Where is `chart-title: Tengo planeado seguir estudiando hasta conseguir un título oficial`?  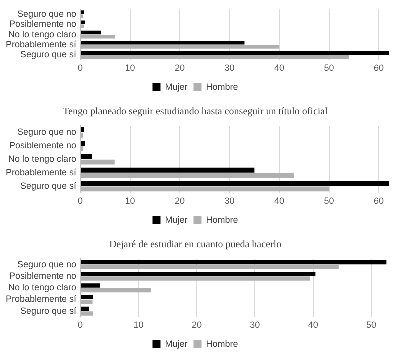 chart-title: Tengo planeado seguir estudiando hasta conseguir un título oficial is located at coordinates (195, 112).